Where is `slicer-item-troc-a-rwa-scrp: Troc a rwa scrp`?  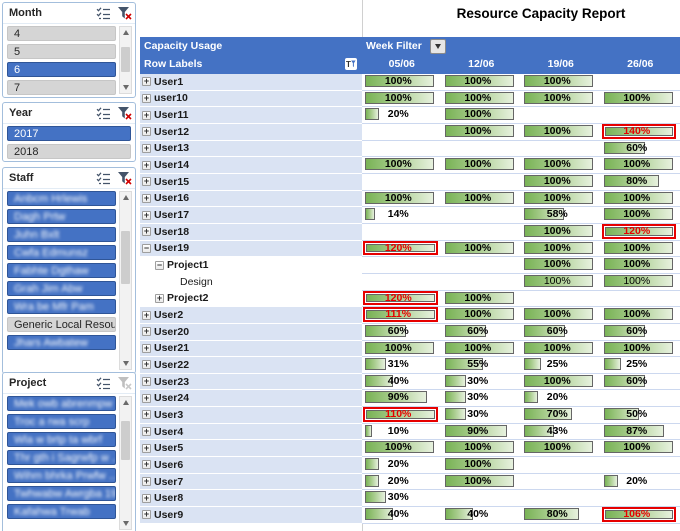
slicer-item-troc-a-rwa-scrp: Troc a rwa scrp is located at coordinates (61, 421).